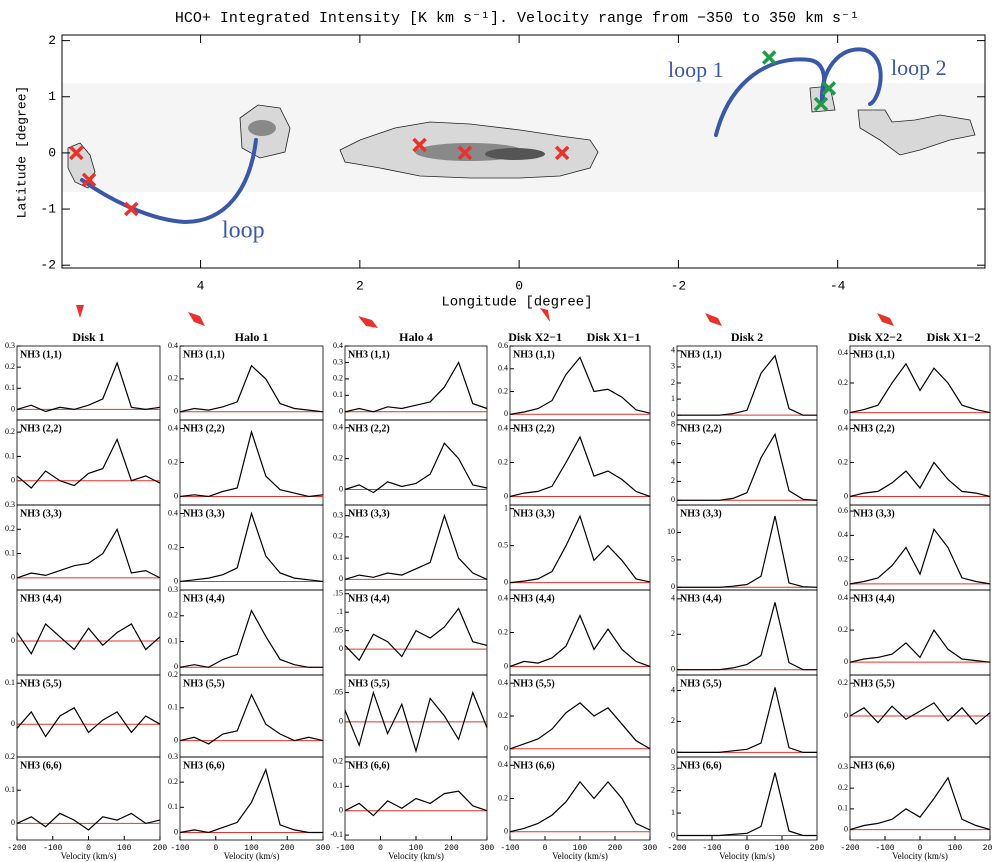 The image size is (992, 862). Describe the element at coordinates (535, 337) in the screenshot. I see `panel-title: Disk X2−1` at that location.